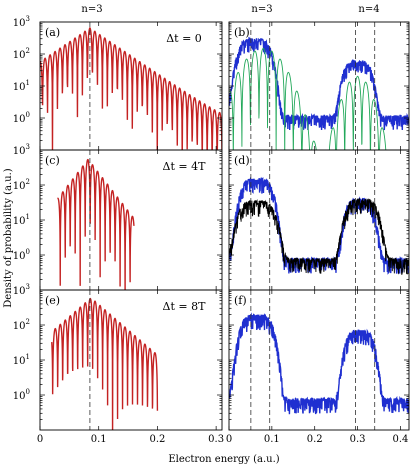 This screenshot has width=415, height=467. What do you see at coordinates (308, 98) in the screenshot?
I see `series-green-line` at bounding box center [308, 98].